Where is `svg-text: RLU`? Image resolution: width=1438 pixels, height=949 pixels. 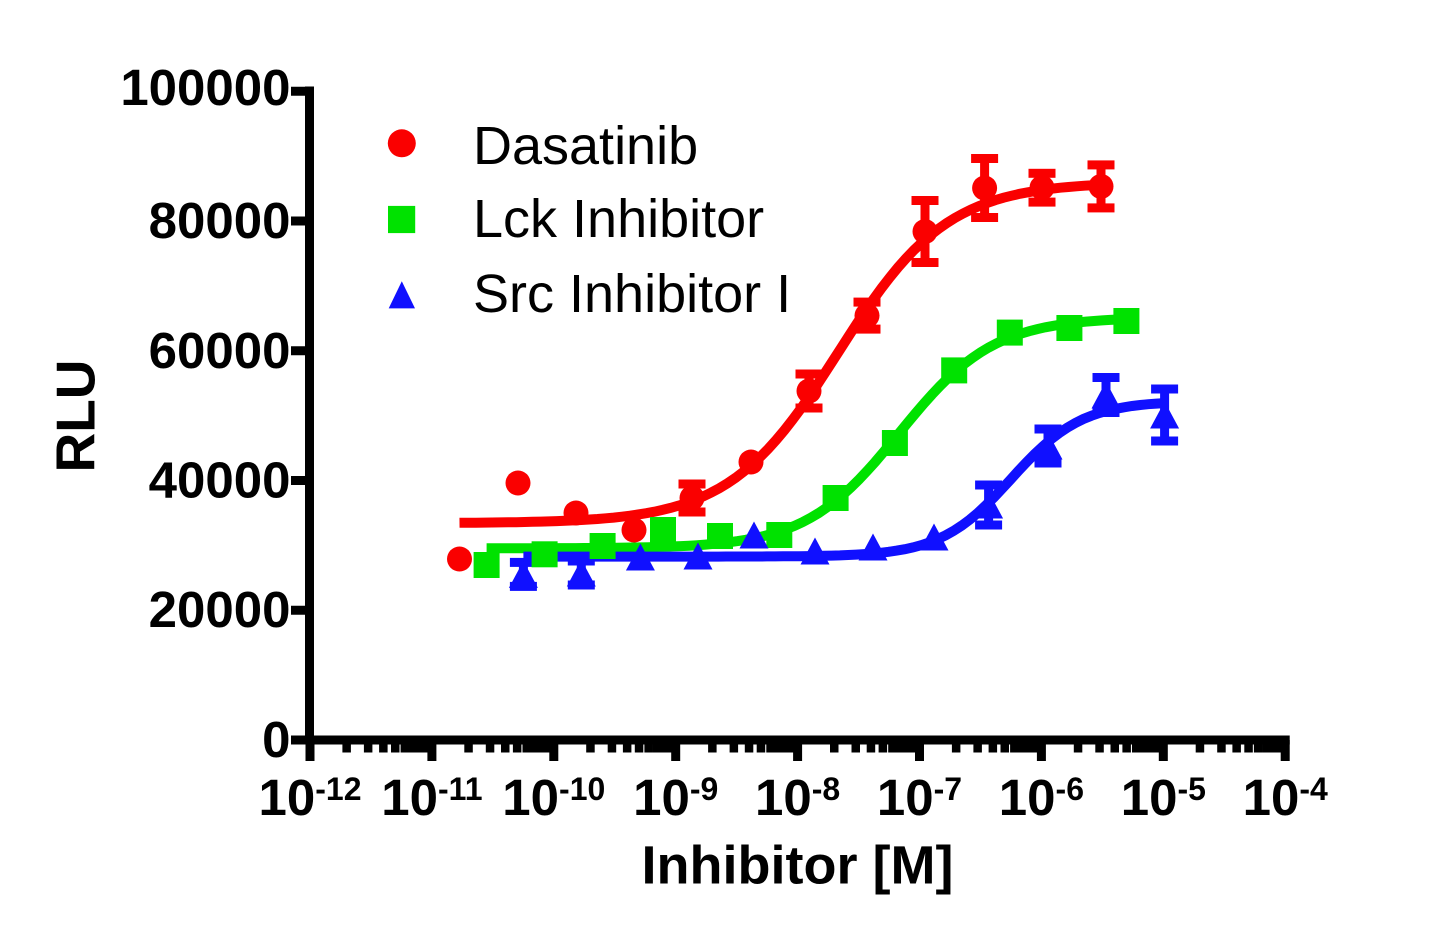 svg-text: RLU is located at coordinates (76, 415).